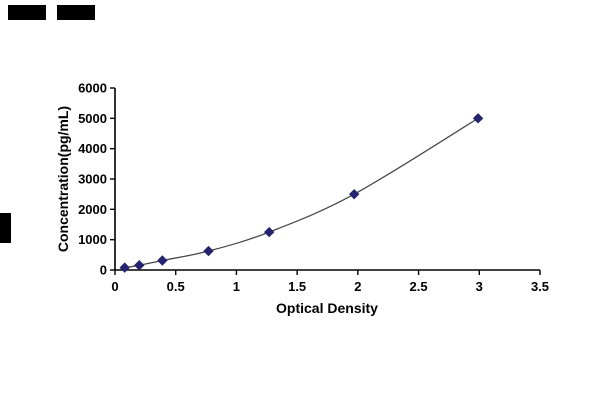 The image size is (600, 400). Describe the element at coordinates (176, 286) in the screenshot. I see `x-tick-label: 0.5` at that location.